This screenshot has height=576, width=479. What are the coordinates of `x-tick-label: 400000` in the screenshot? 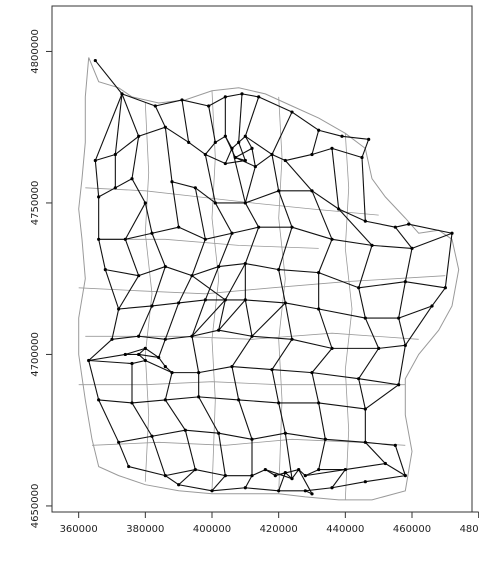 It's located at (212, 529).